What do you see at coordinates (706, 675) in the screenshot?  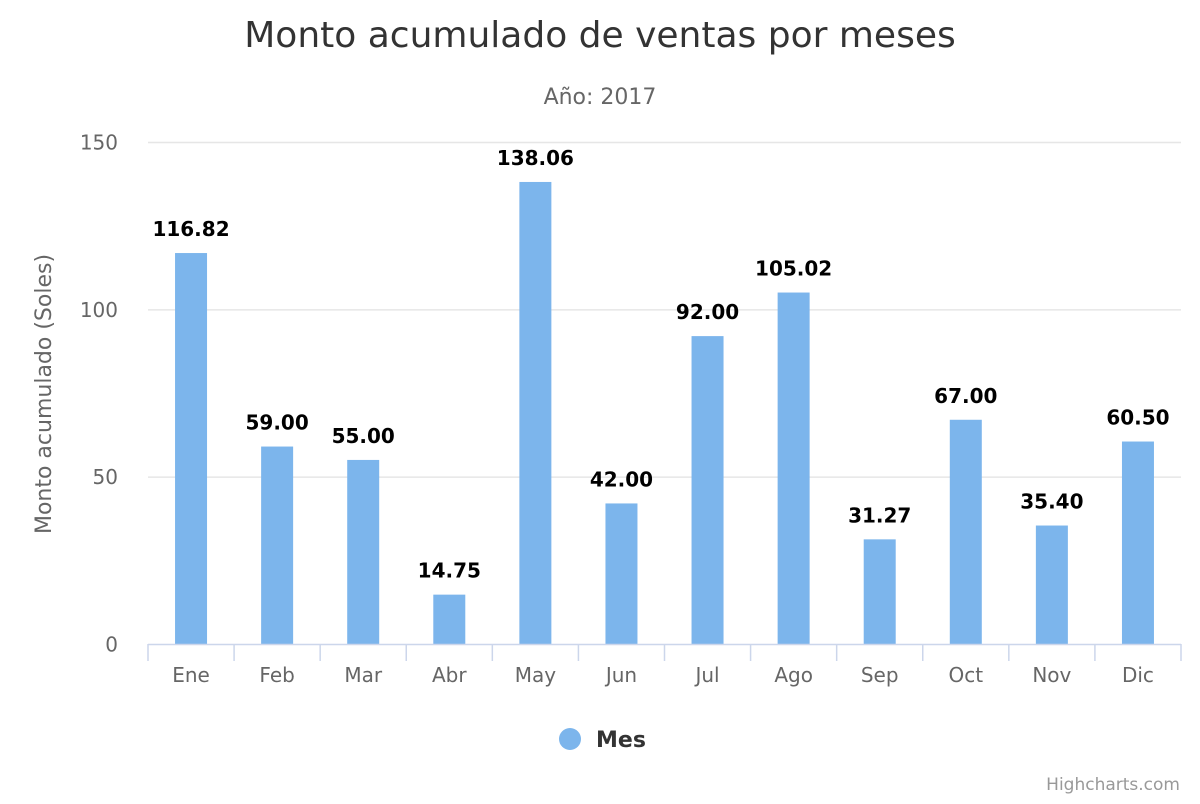 I see `x-tick-label: Jul` at bounding box center [706, 675].